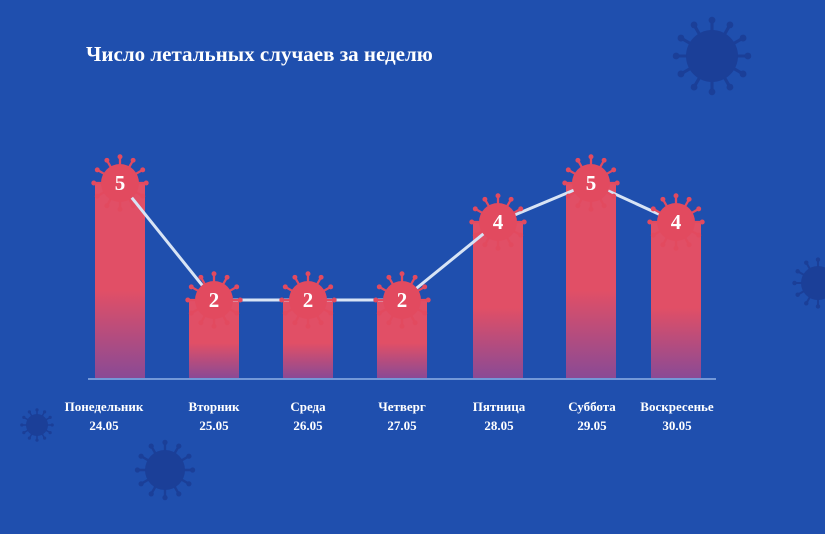  I want to click on x-tick-label-date: 25.05, so click(214, 425).